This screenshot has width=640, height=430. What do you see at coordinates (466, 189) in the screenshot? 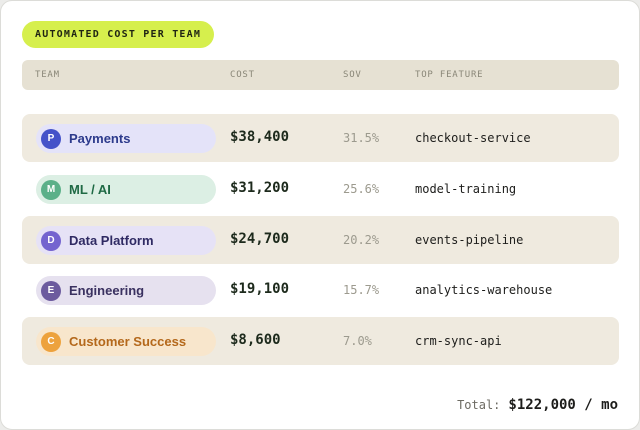
I see `team-top-feature: model-training` at bounding box center [466, 189].